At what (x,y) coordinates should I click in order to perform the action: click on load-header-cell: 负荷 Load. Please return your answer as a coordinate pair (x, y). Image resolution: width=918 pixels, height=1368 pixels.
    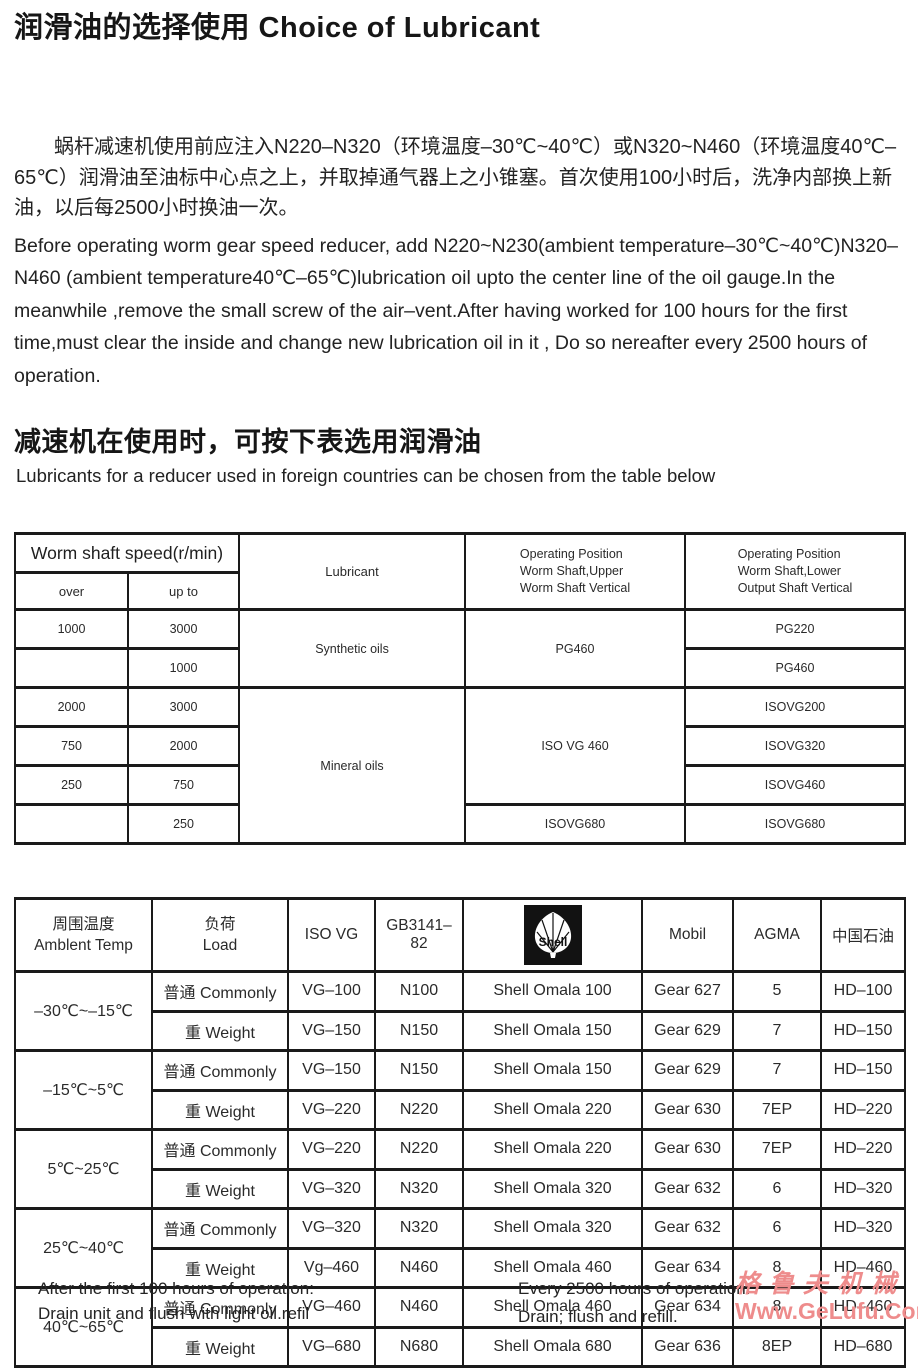
    Looking at the image, I should click on (220, 935).